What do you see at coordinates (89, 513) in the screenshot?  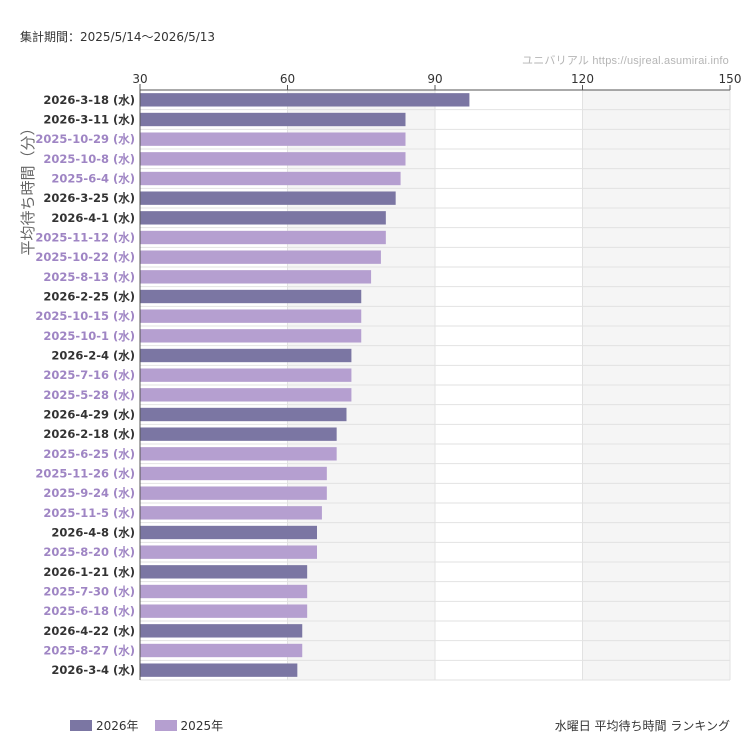 I see `category-label: 2025-11-5 (水)` at bounding box center [89, 513].